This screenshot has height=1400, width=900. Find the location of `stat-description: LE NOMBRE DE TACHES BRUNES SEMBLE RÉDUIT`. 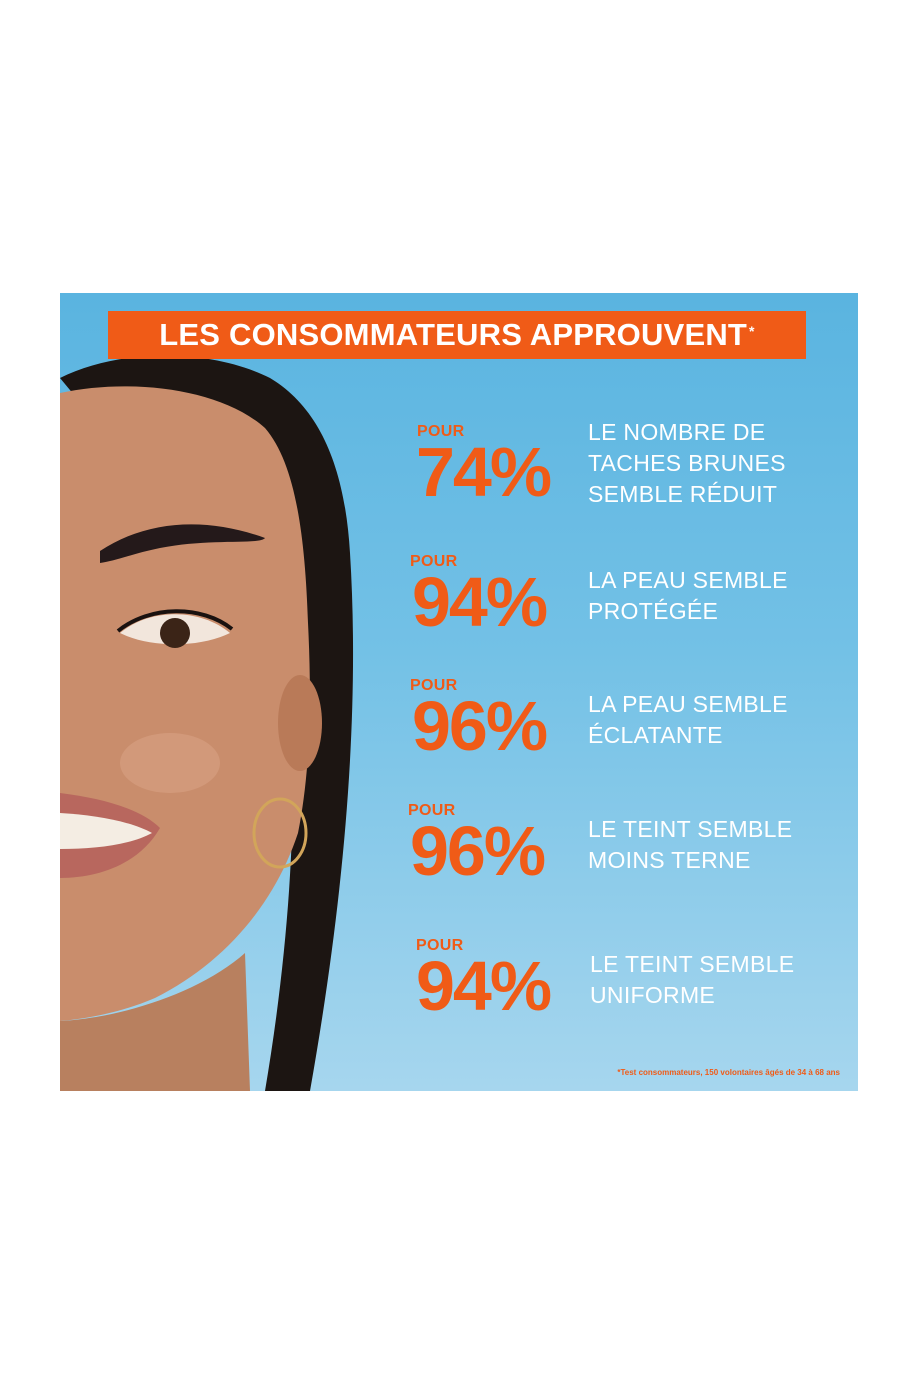

stat-description: LE NOMBRE DE TACHES BRUNES SEMBLE RÉDUIT is located at coordinates (687, 463).